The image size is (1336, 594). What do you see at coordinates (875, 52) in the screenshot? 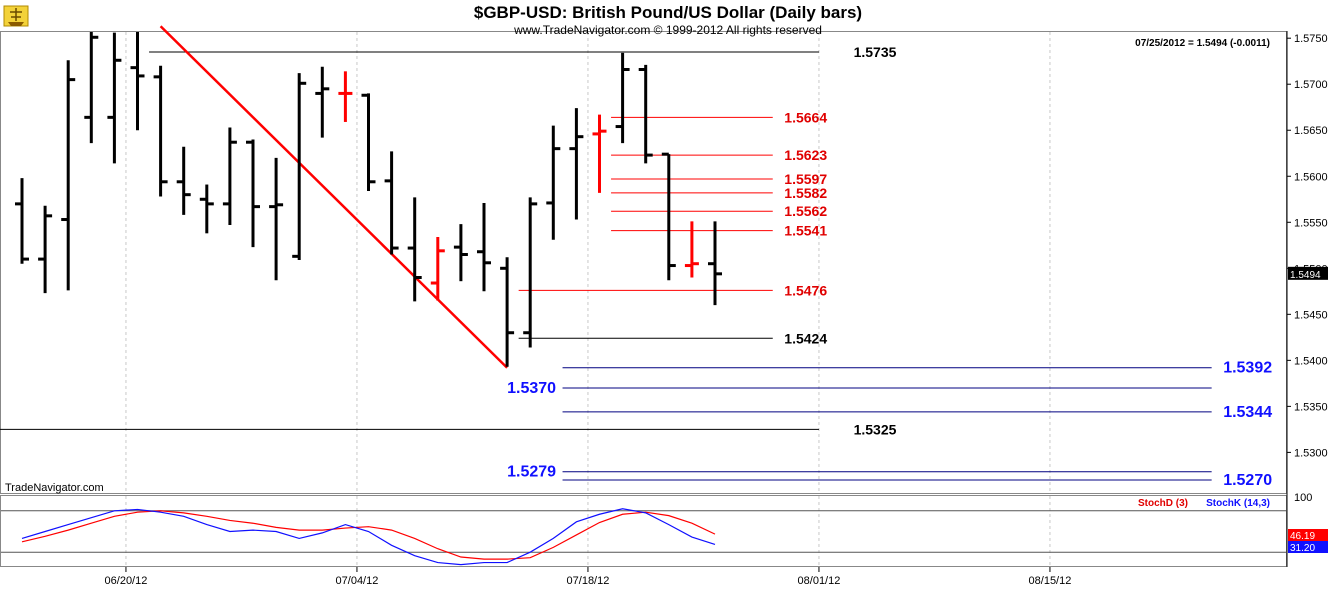
I see `level-label: 1.5735` at bounding box center [875, 52].